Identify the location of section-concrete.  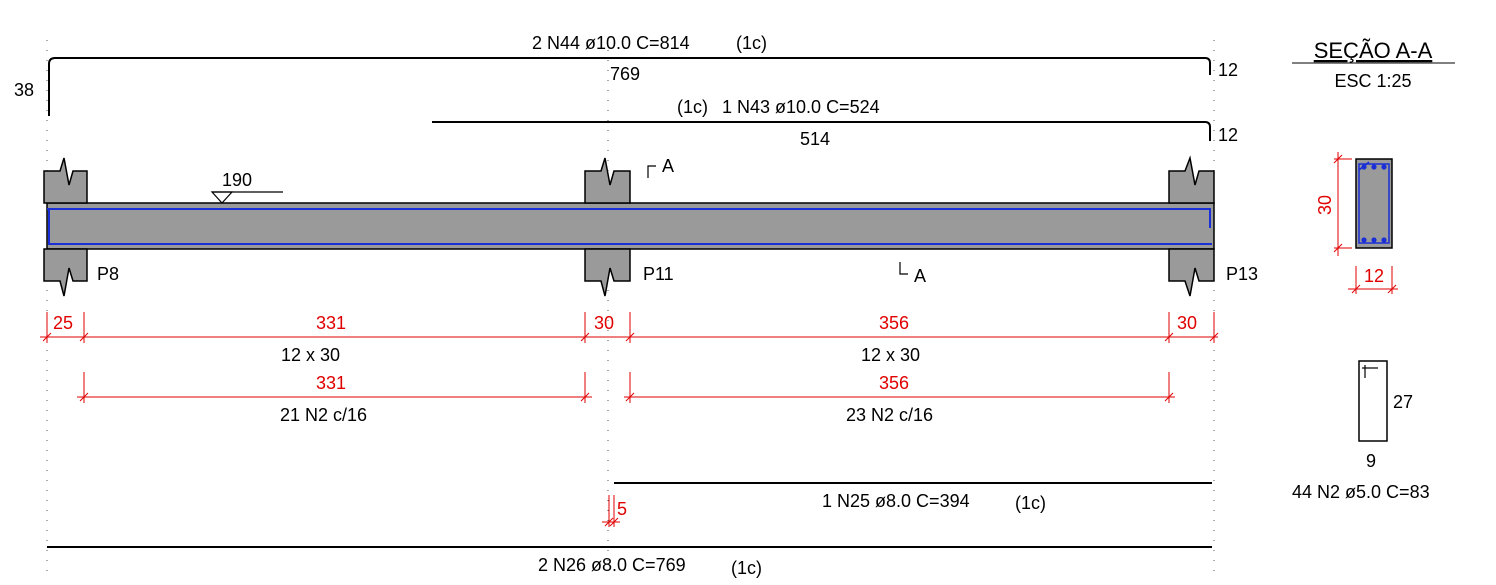
(1374, 203).